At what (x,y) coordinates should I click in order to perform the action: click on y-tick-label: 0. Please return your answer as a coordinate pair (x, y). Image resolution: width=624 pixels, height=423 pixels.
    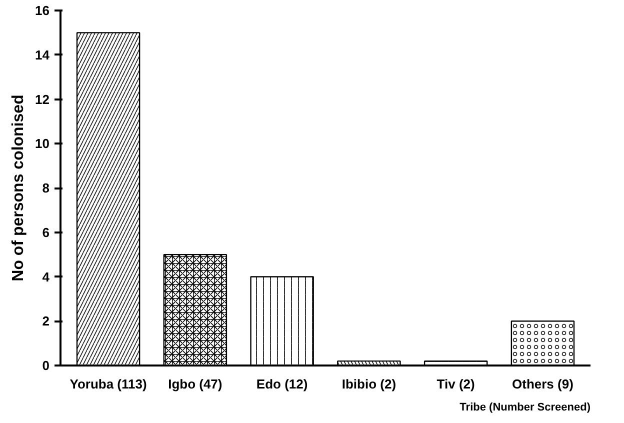
    Looking at the image, I should click on (46, 365).